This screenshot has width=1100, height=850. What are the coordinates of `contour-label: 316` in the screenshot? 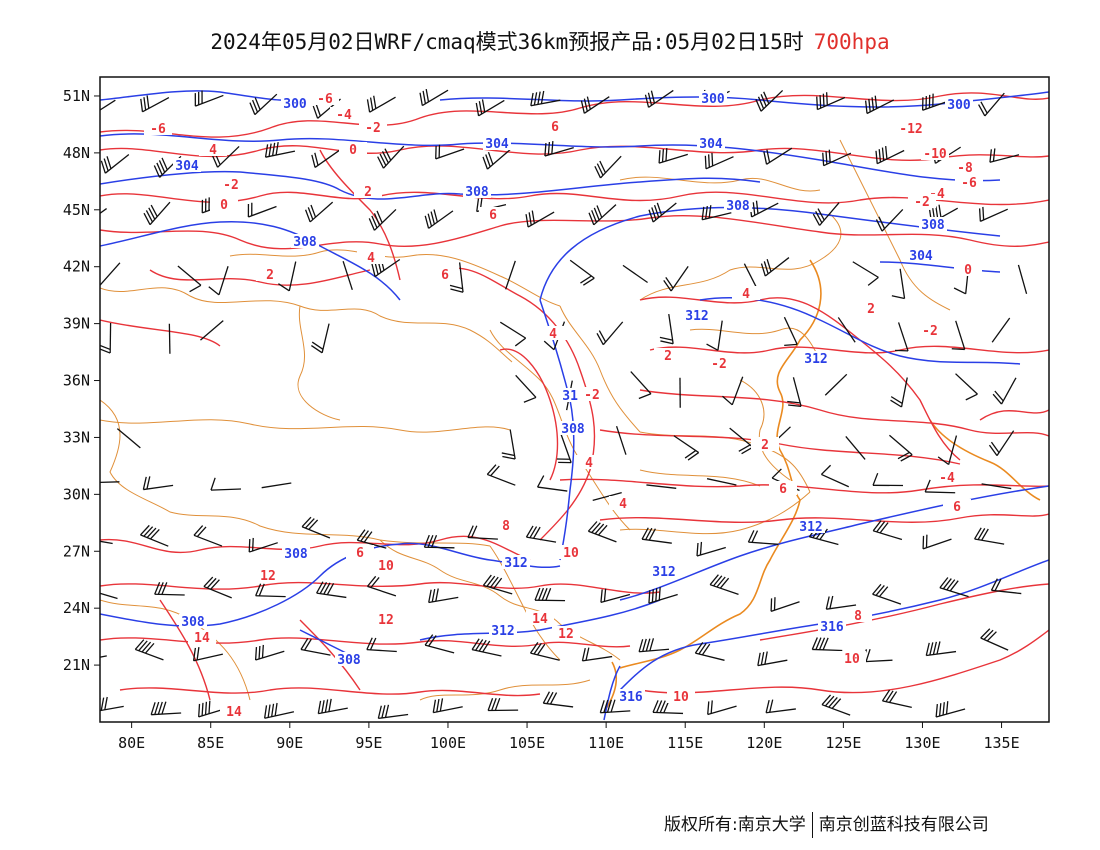 It's located at (832, 627).